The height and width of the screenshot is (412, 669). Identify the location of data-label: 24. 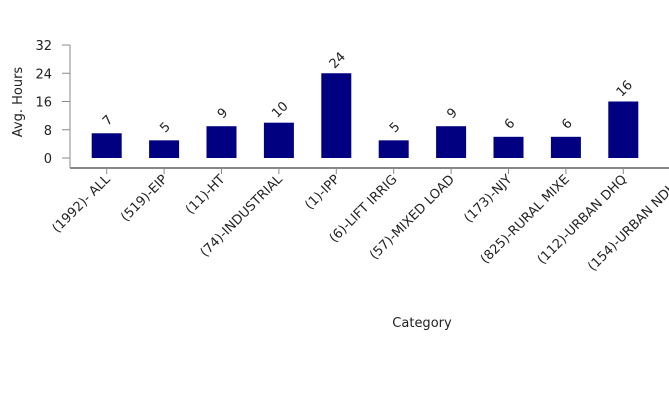
(338, 61).